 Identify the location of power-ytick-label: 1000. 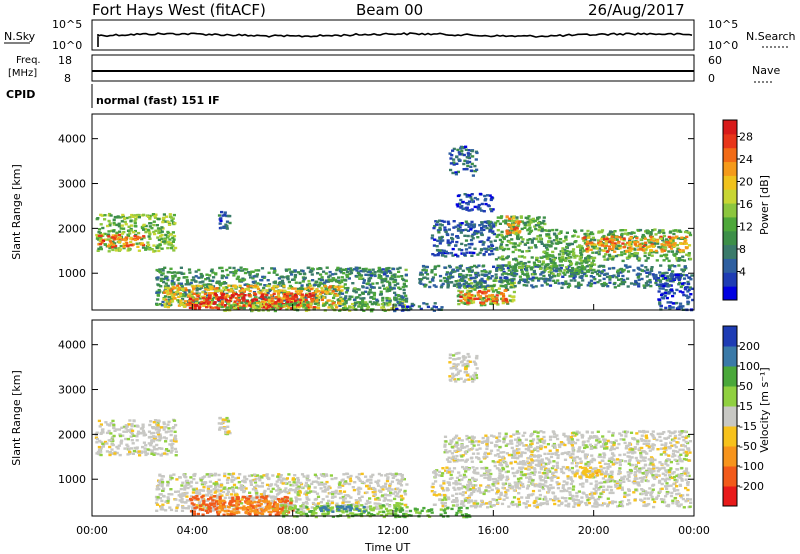
(72, 273).